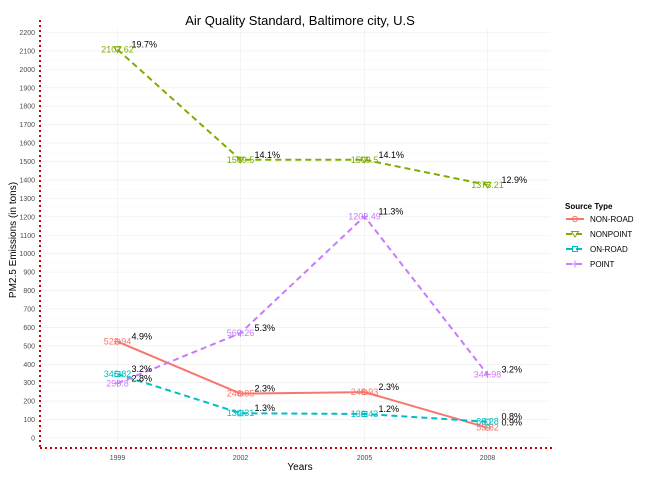  I want to click on y-tick-label: 1600, so click(27, 144).